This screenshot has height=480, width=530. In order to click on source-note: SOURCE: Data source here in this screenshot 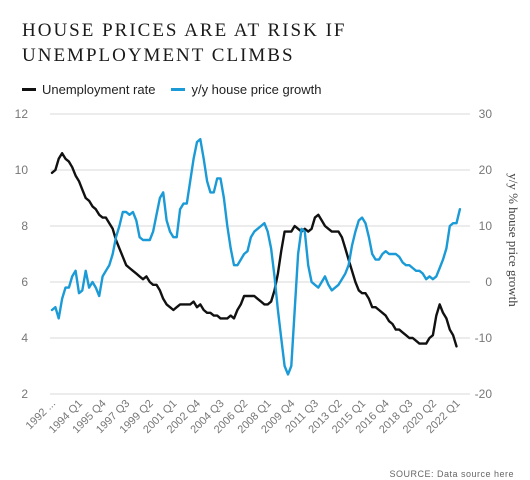, I will do `click(451, 474)`.